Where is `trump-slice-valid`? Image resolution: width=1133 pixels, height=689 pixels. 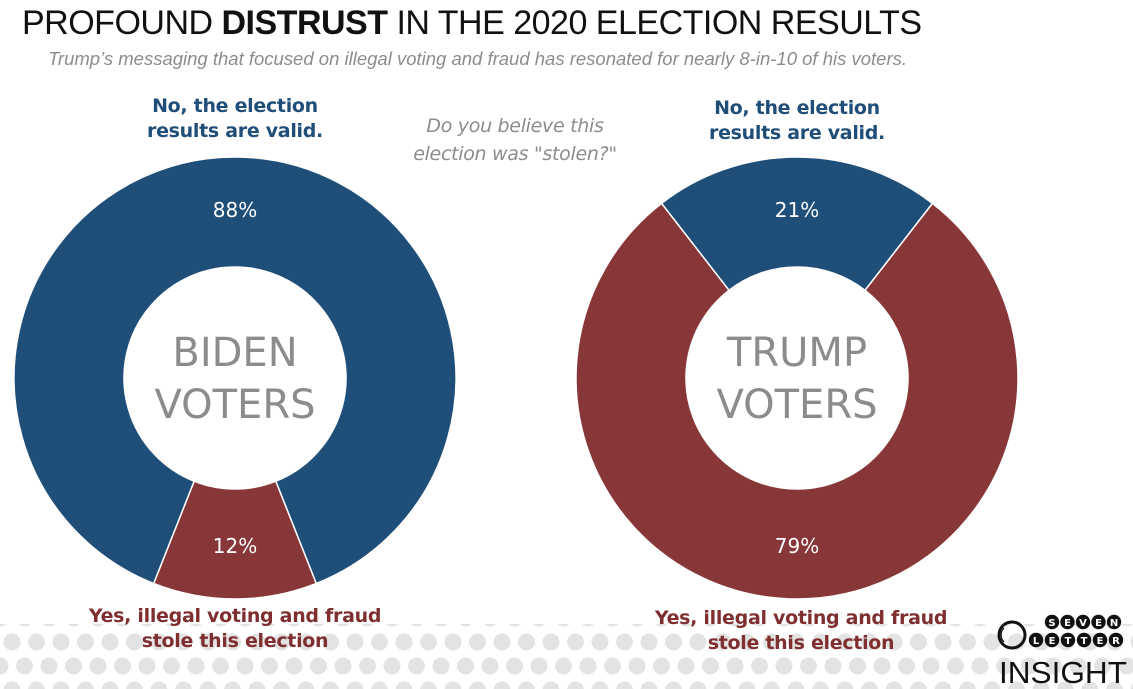
trump-slice-valid is located at coordinates (797, 224).